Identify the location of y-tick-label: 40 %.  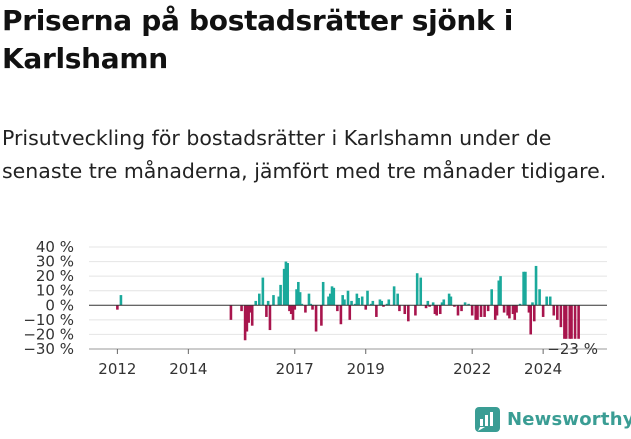
(55, 247).